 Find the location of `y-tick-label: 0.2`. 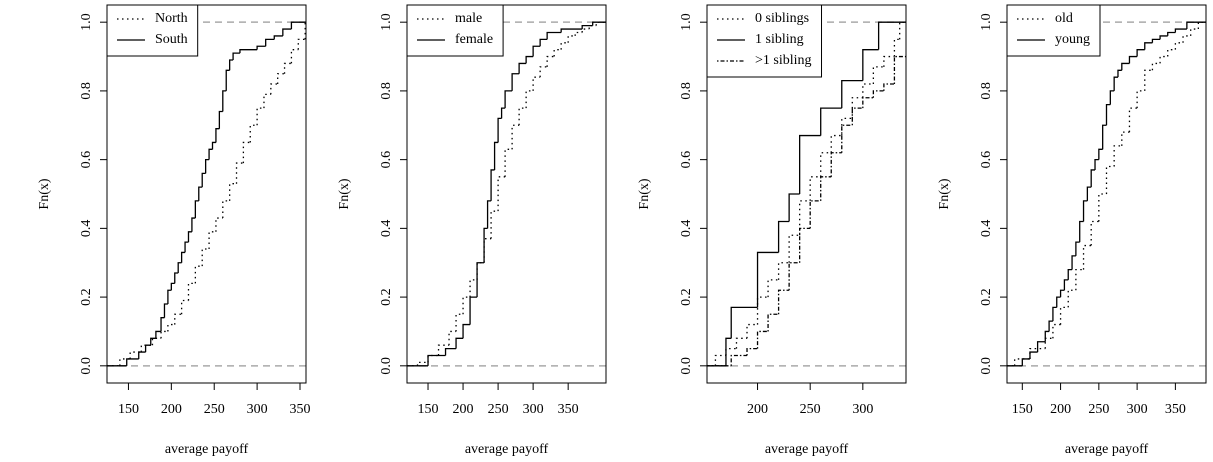

y-tick-label: 0.2 is located at coordinates (86, 297).